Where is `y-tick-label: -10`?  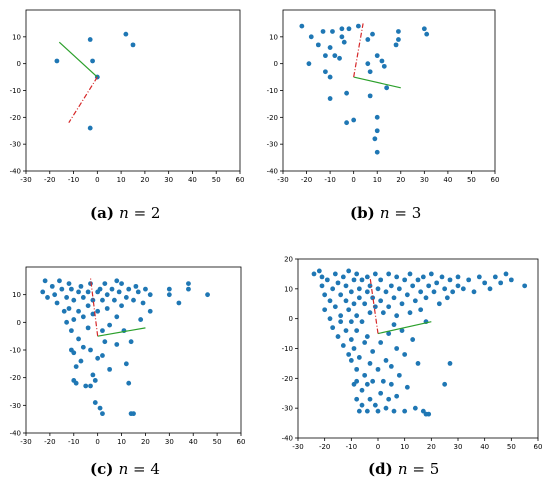
y-tick-label: -10 is located at coordinates (287, 349).